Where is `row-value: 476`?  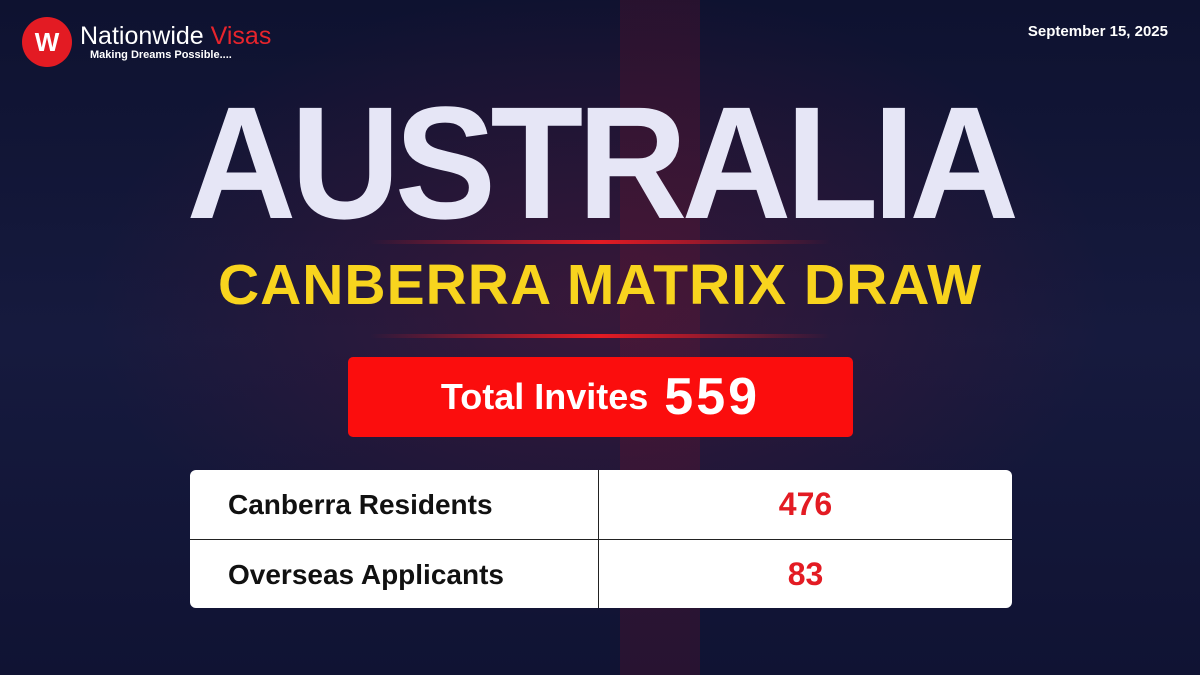
row-value: 476 is located at coordinates (805, 504).